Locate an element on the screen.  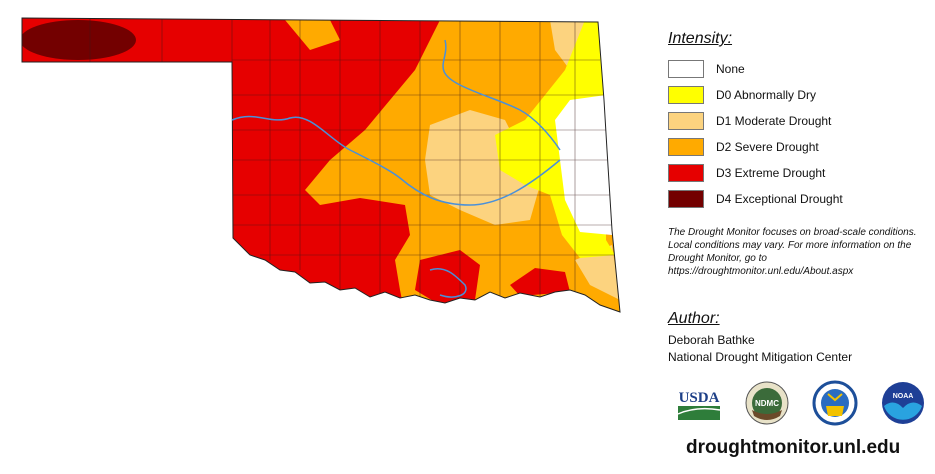
commerce-seal-logo is located at coordinates (835, 403).